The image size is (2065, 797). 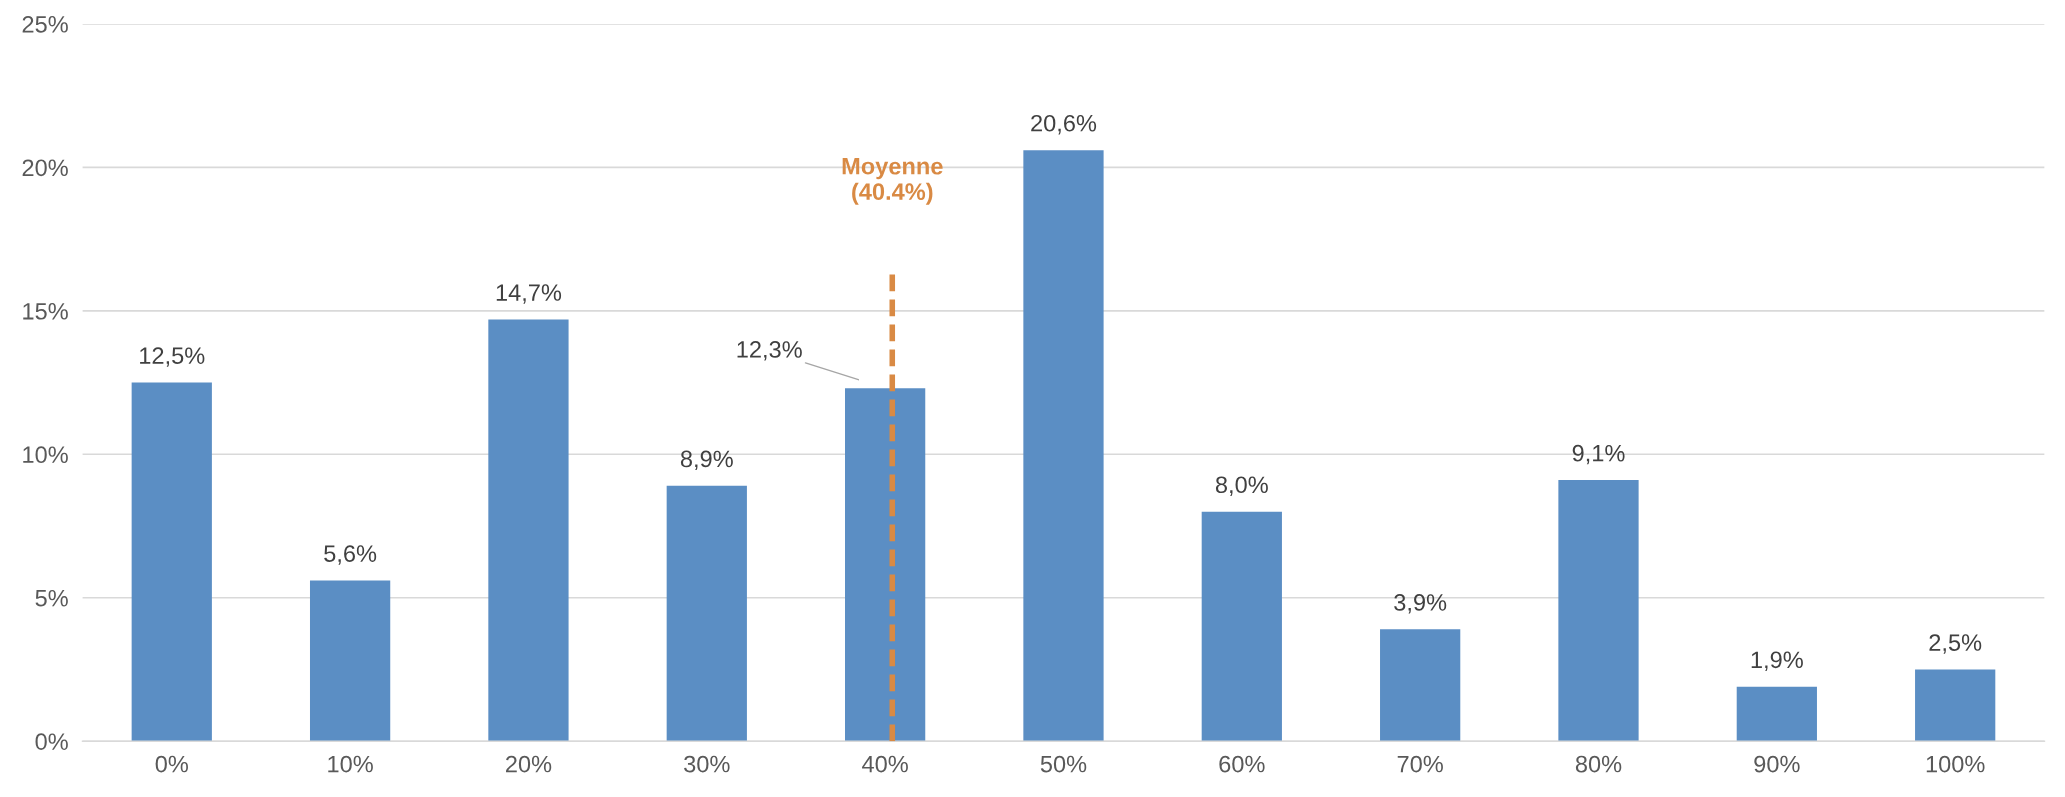 What do you see at coordinates (769, 351) in the screenshot?
I see `data-label: 12,3%` at bounding box center [769, 351].